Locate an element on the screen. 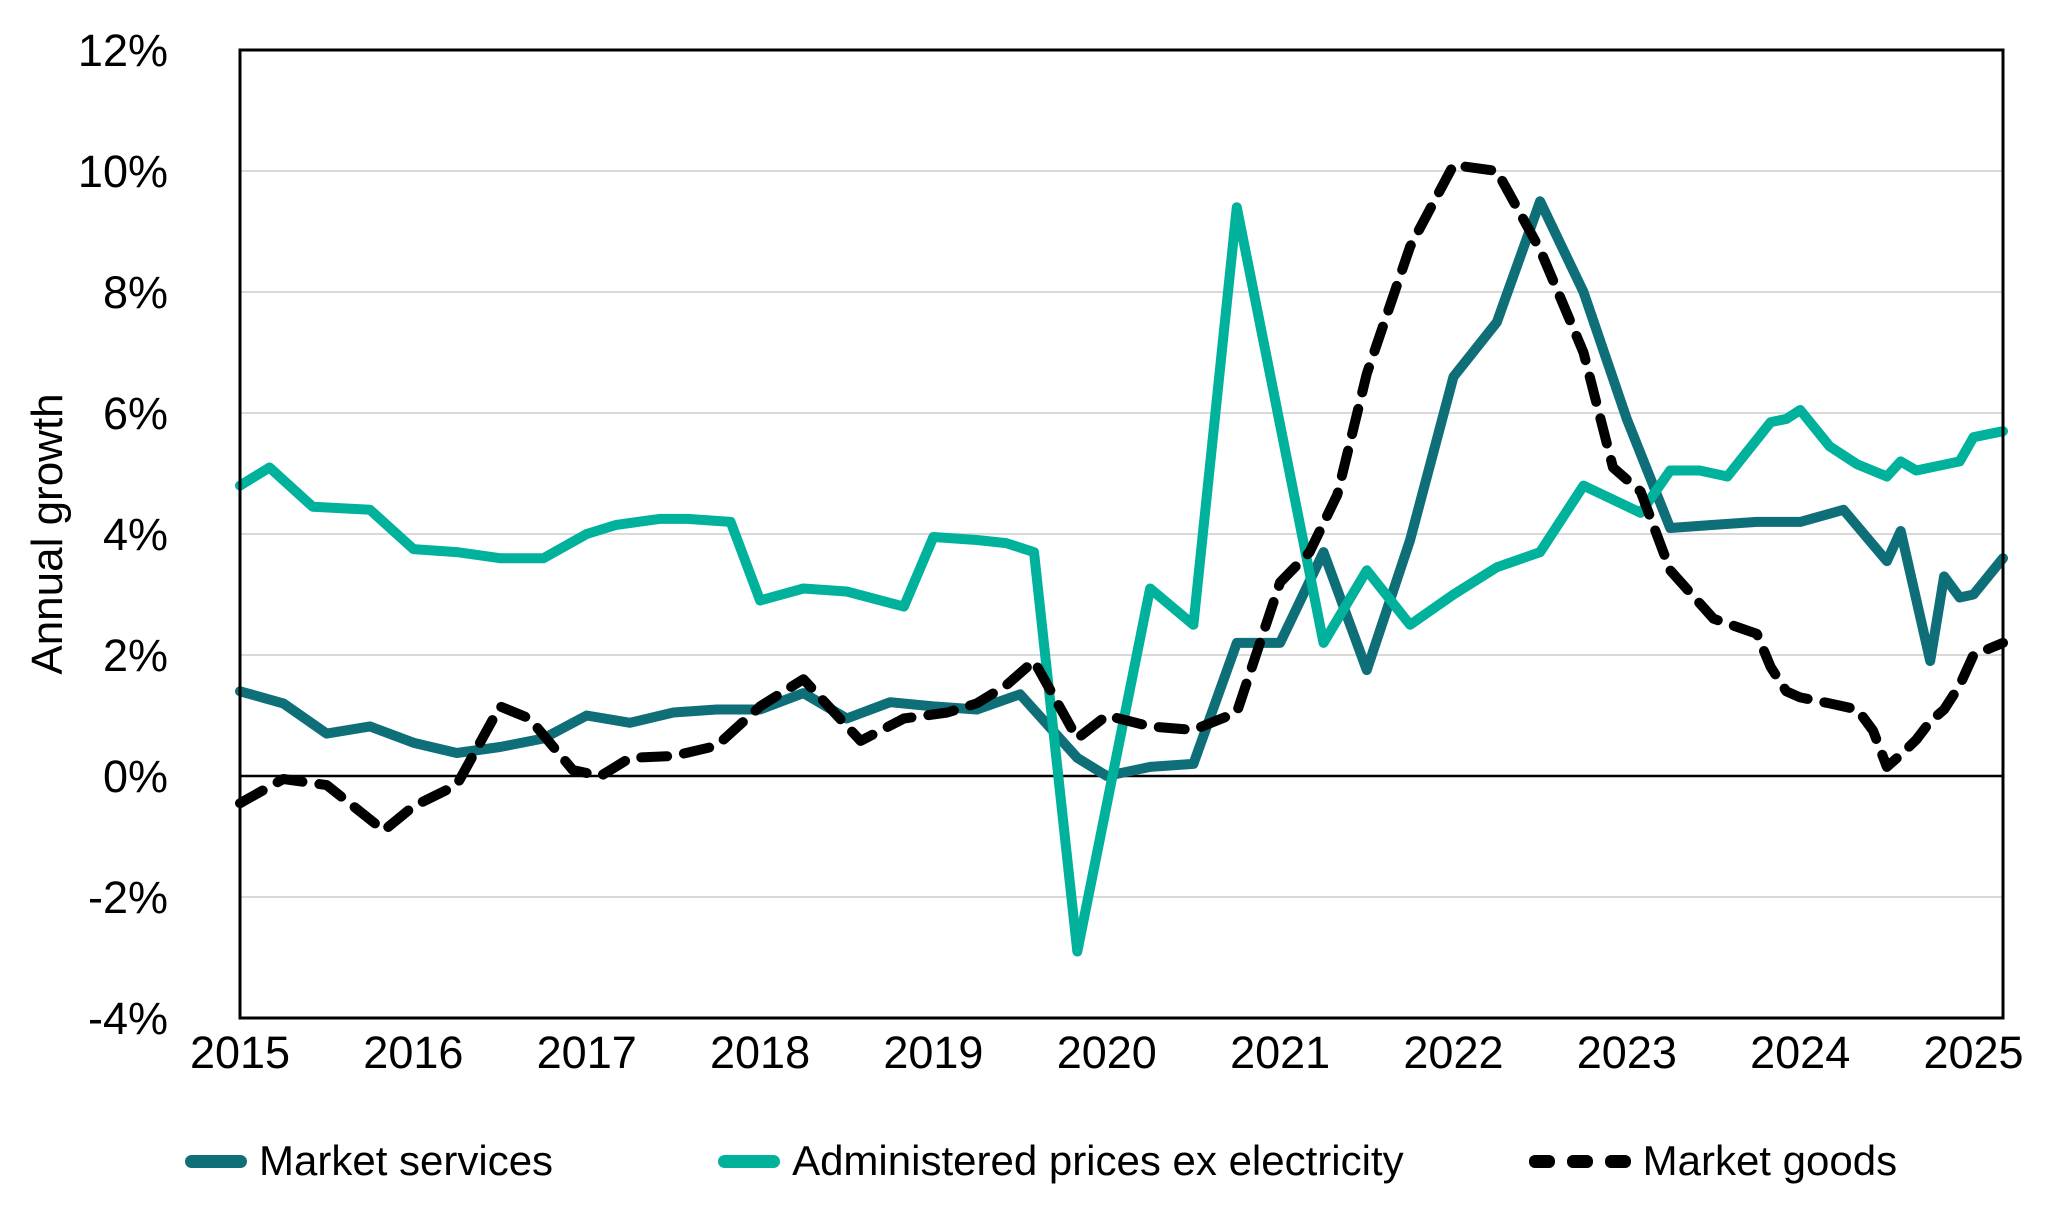  x-tick-label: 2017 is located at coordinates (587, 1052).